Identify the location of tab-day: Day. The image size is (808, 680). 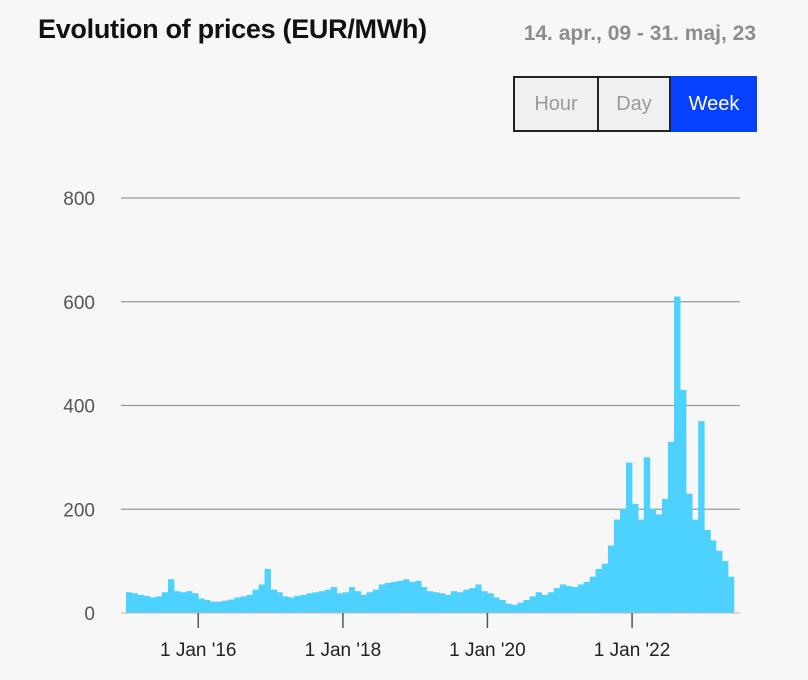
(635, 104).